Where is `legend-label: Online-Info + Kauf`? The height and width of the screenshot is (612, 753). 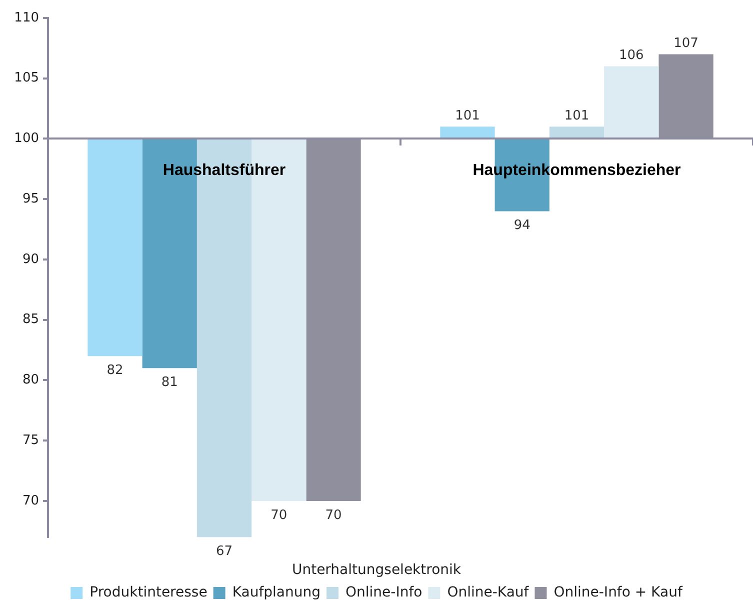 legend-label: Online-Info + Kauf is located at coordinates (619, 592).